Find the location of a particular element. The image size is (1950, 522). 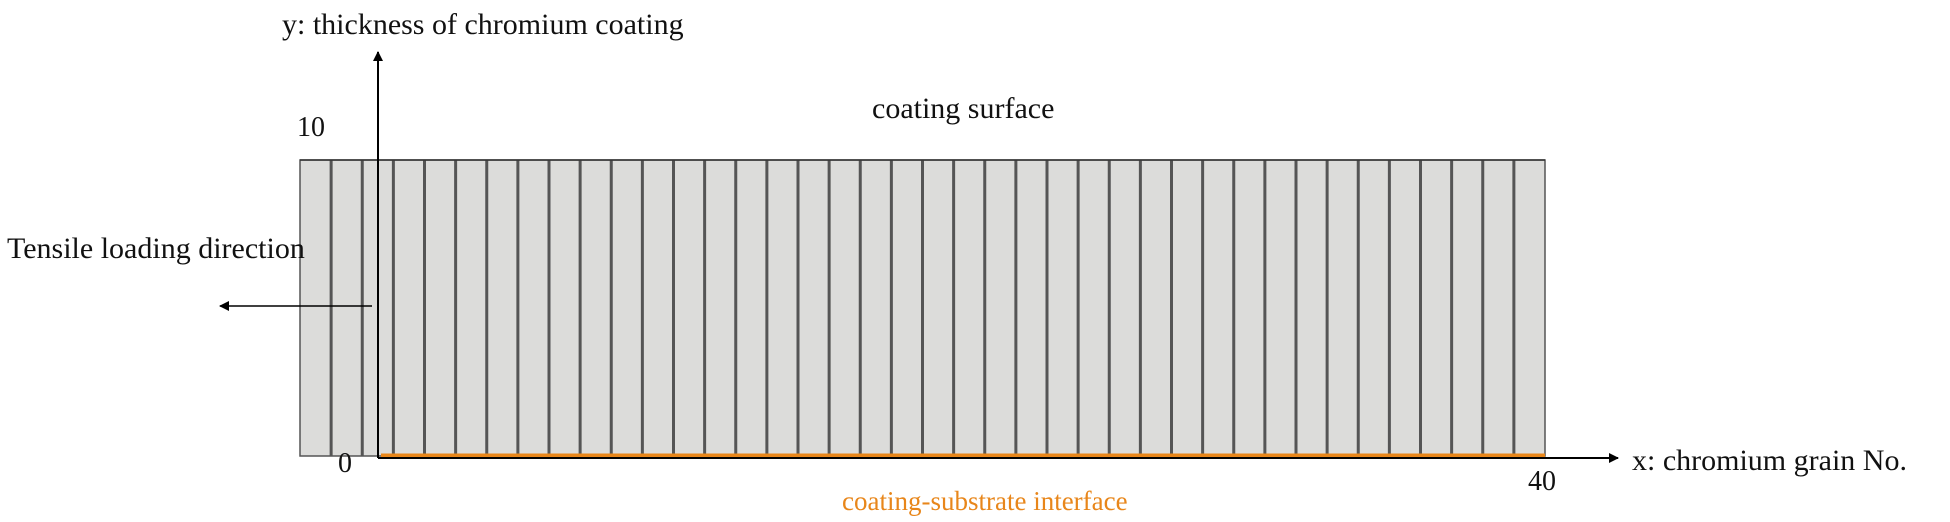

interface-label: coating-substrate interface is located at coordinates (985, 501).